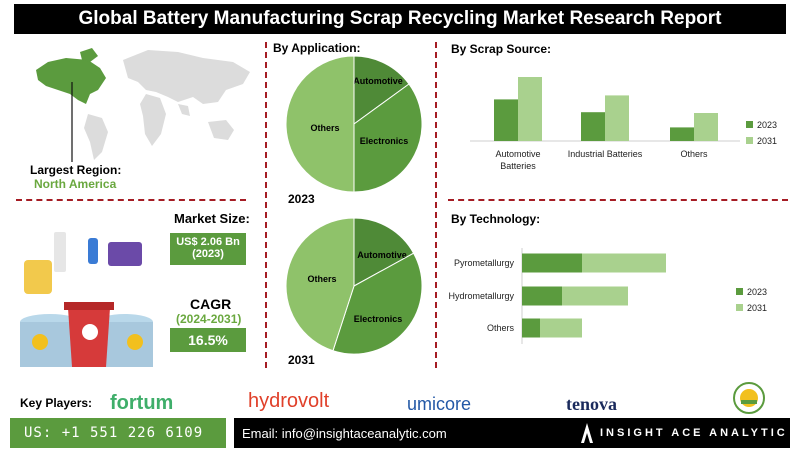 This screenshot has height=450, width=800. Describe the element at coordinates (439, 404) in the screenshot. I see `umicore-logo: umicore` at that location.